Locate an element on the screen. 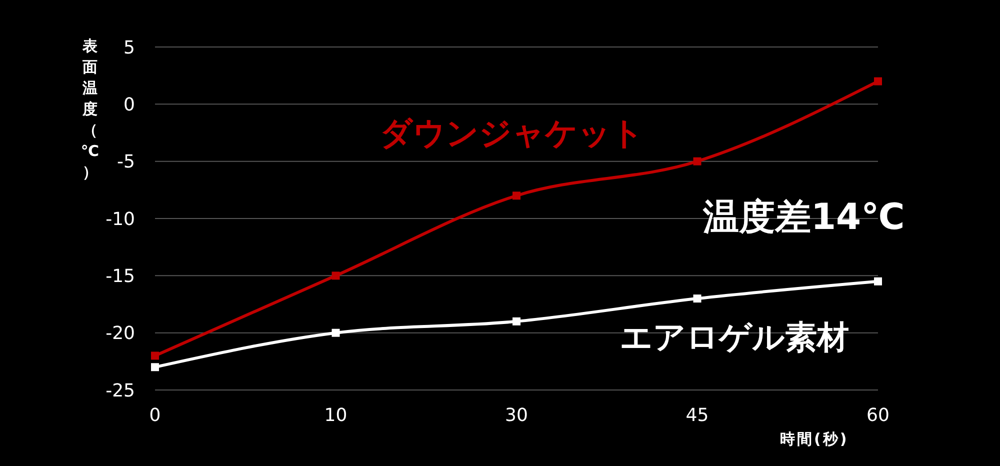  y-tick-label: -5 is located at coordinates (126, 162).